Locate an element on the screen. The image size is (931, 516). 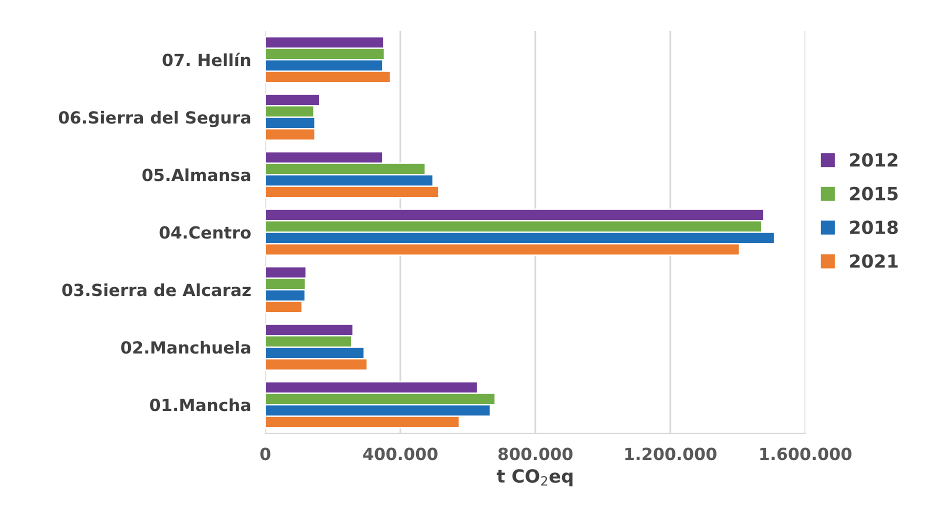
legend-label: 2012 is located at coordinates (874, 160).